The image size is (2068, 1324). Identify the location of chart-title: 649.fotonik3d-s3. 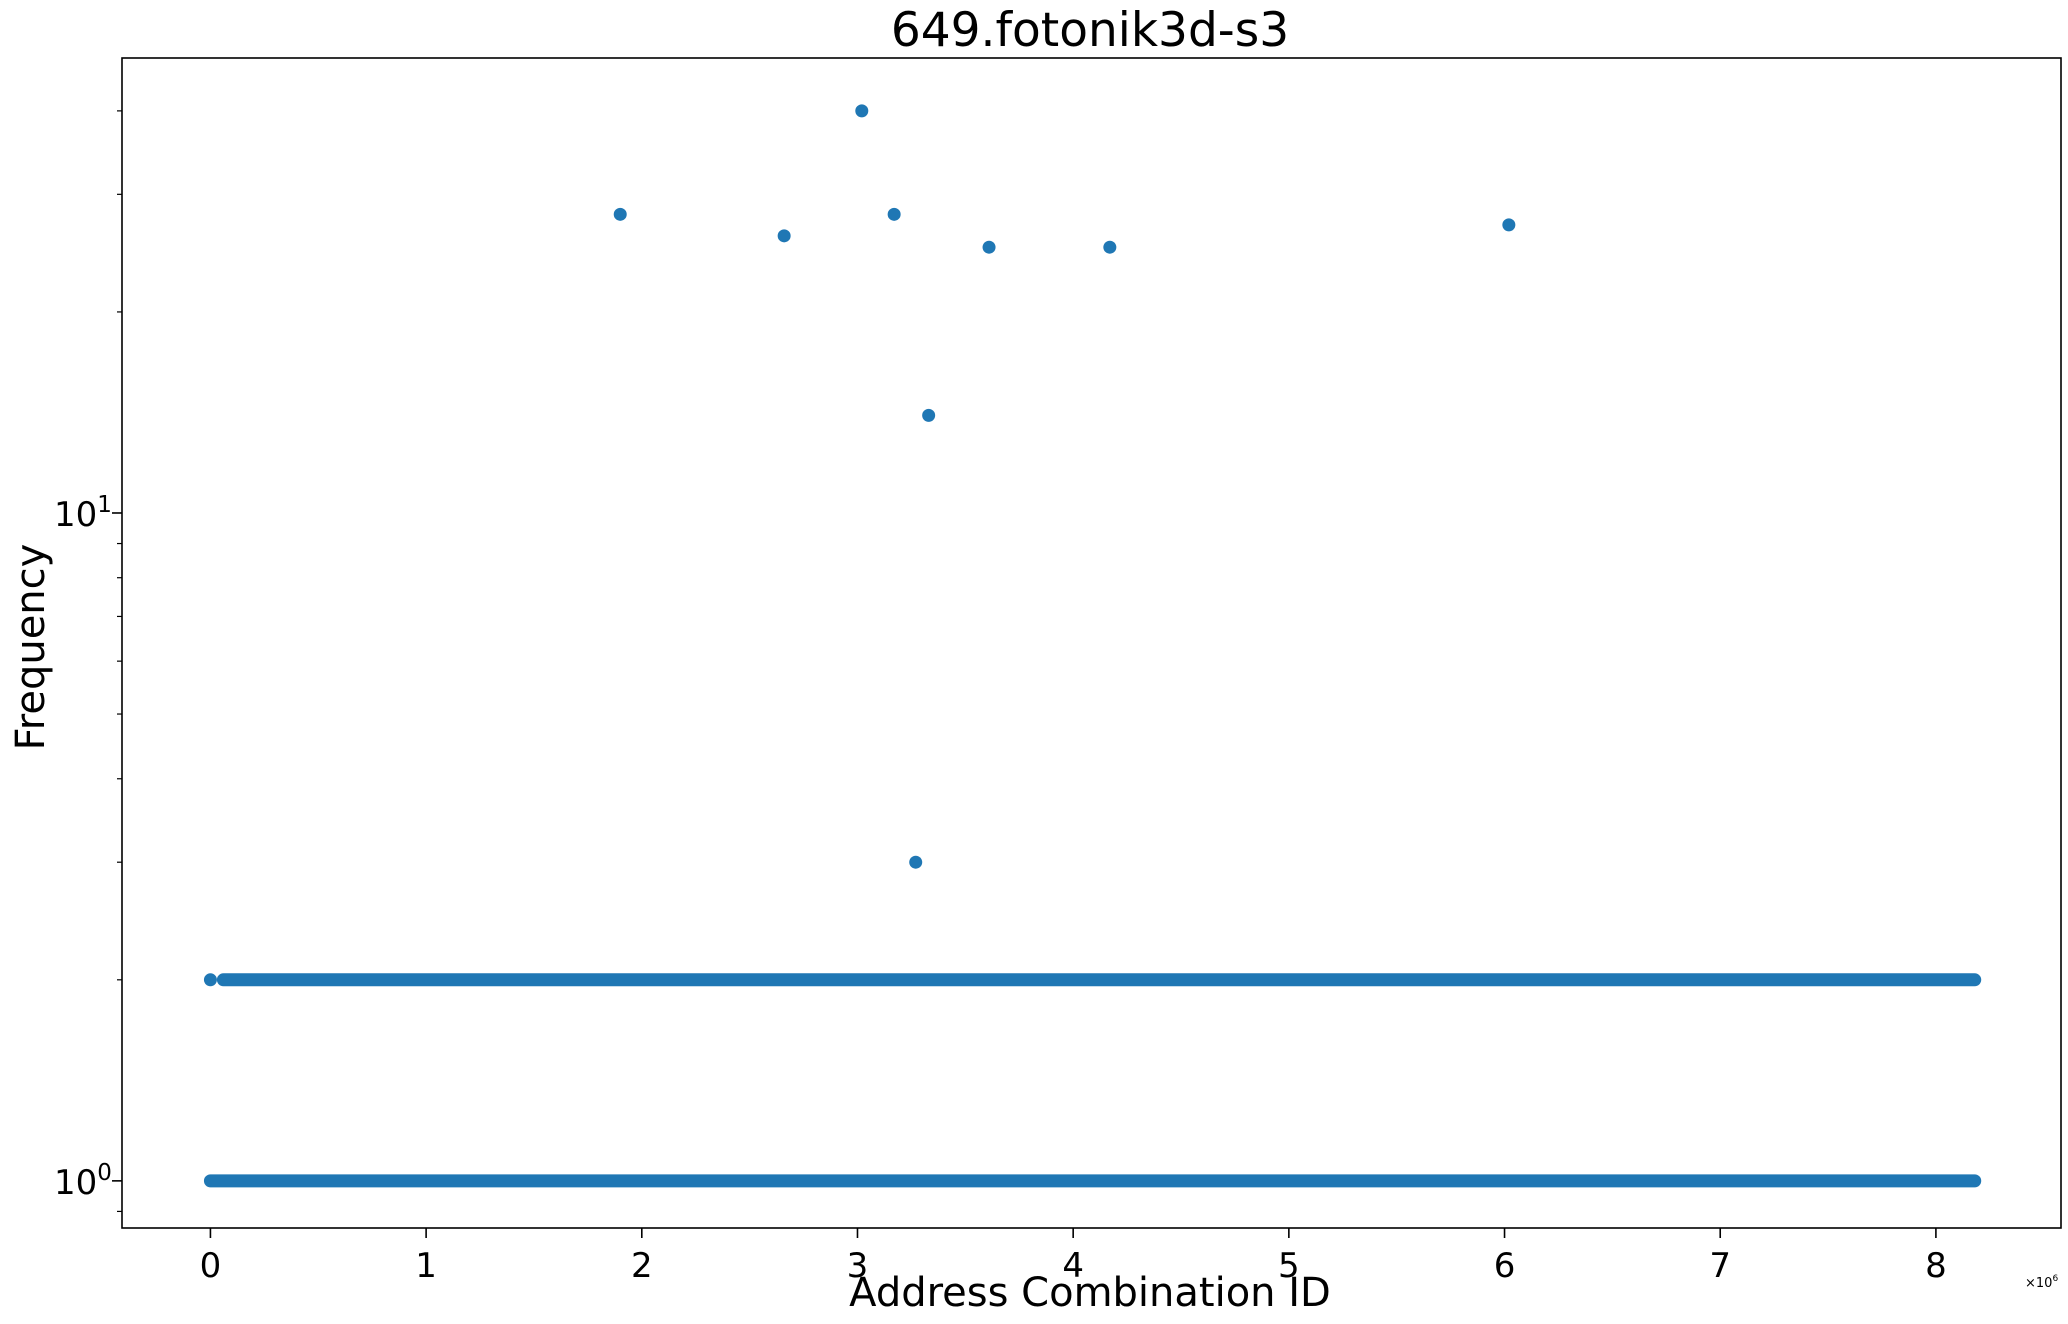
(1090, 30).